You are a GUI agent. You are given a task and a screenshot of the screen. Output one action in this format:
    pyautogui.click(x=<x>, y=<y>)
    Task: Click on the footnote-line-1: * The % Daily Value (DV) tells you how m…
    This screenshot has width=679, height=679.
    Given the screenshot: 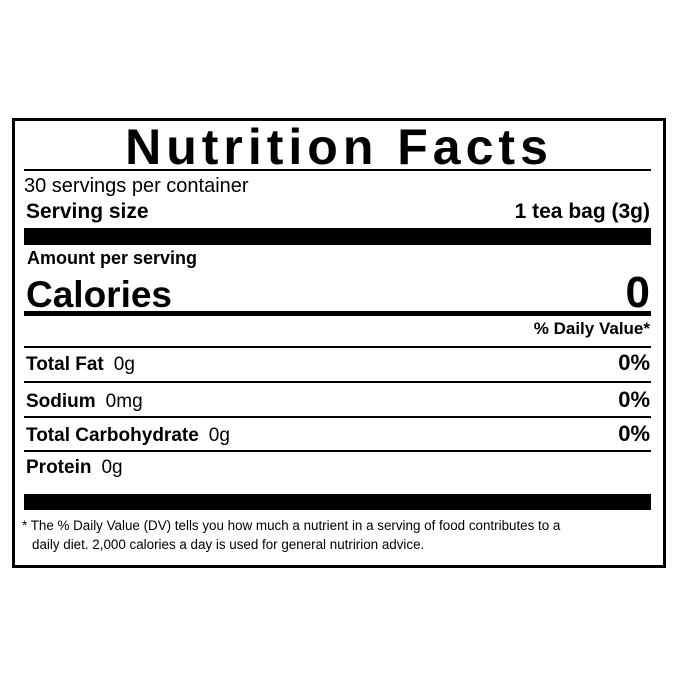 What is the action you would take?
    pyautogui.click(x=291, y=525)
    